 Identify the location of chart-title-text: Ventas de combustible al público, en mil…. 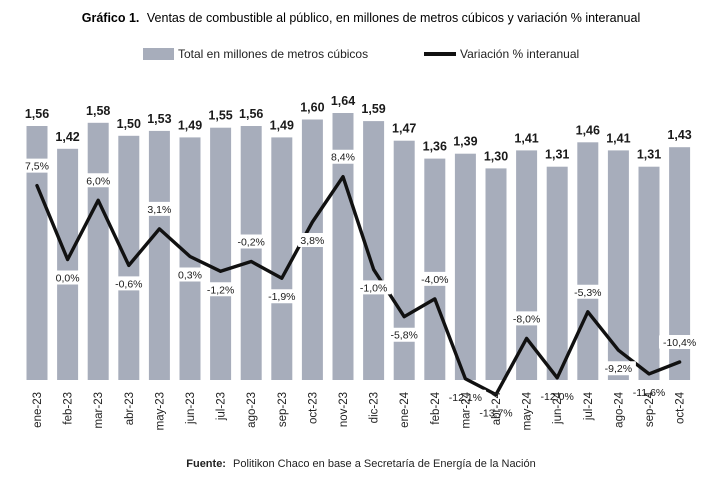
(393, 18).